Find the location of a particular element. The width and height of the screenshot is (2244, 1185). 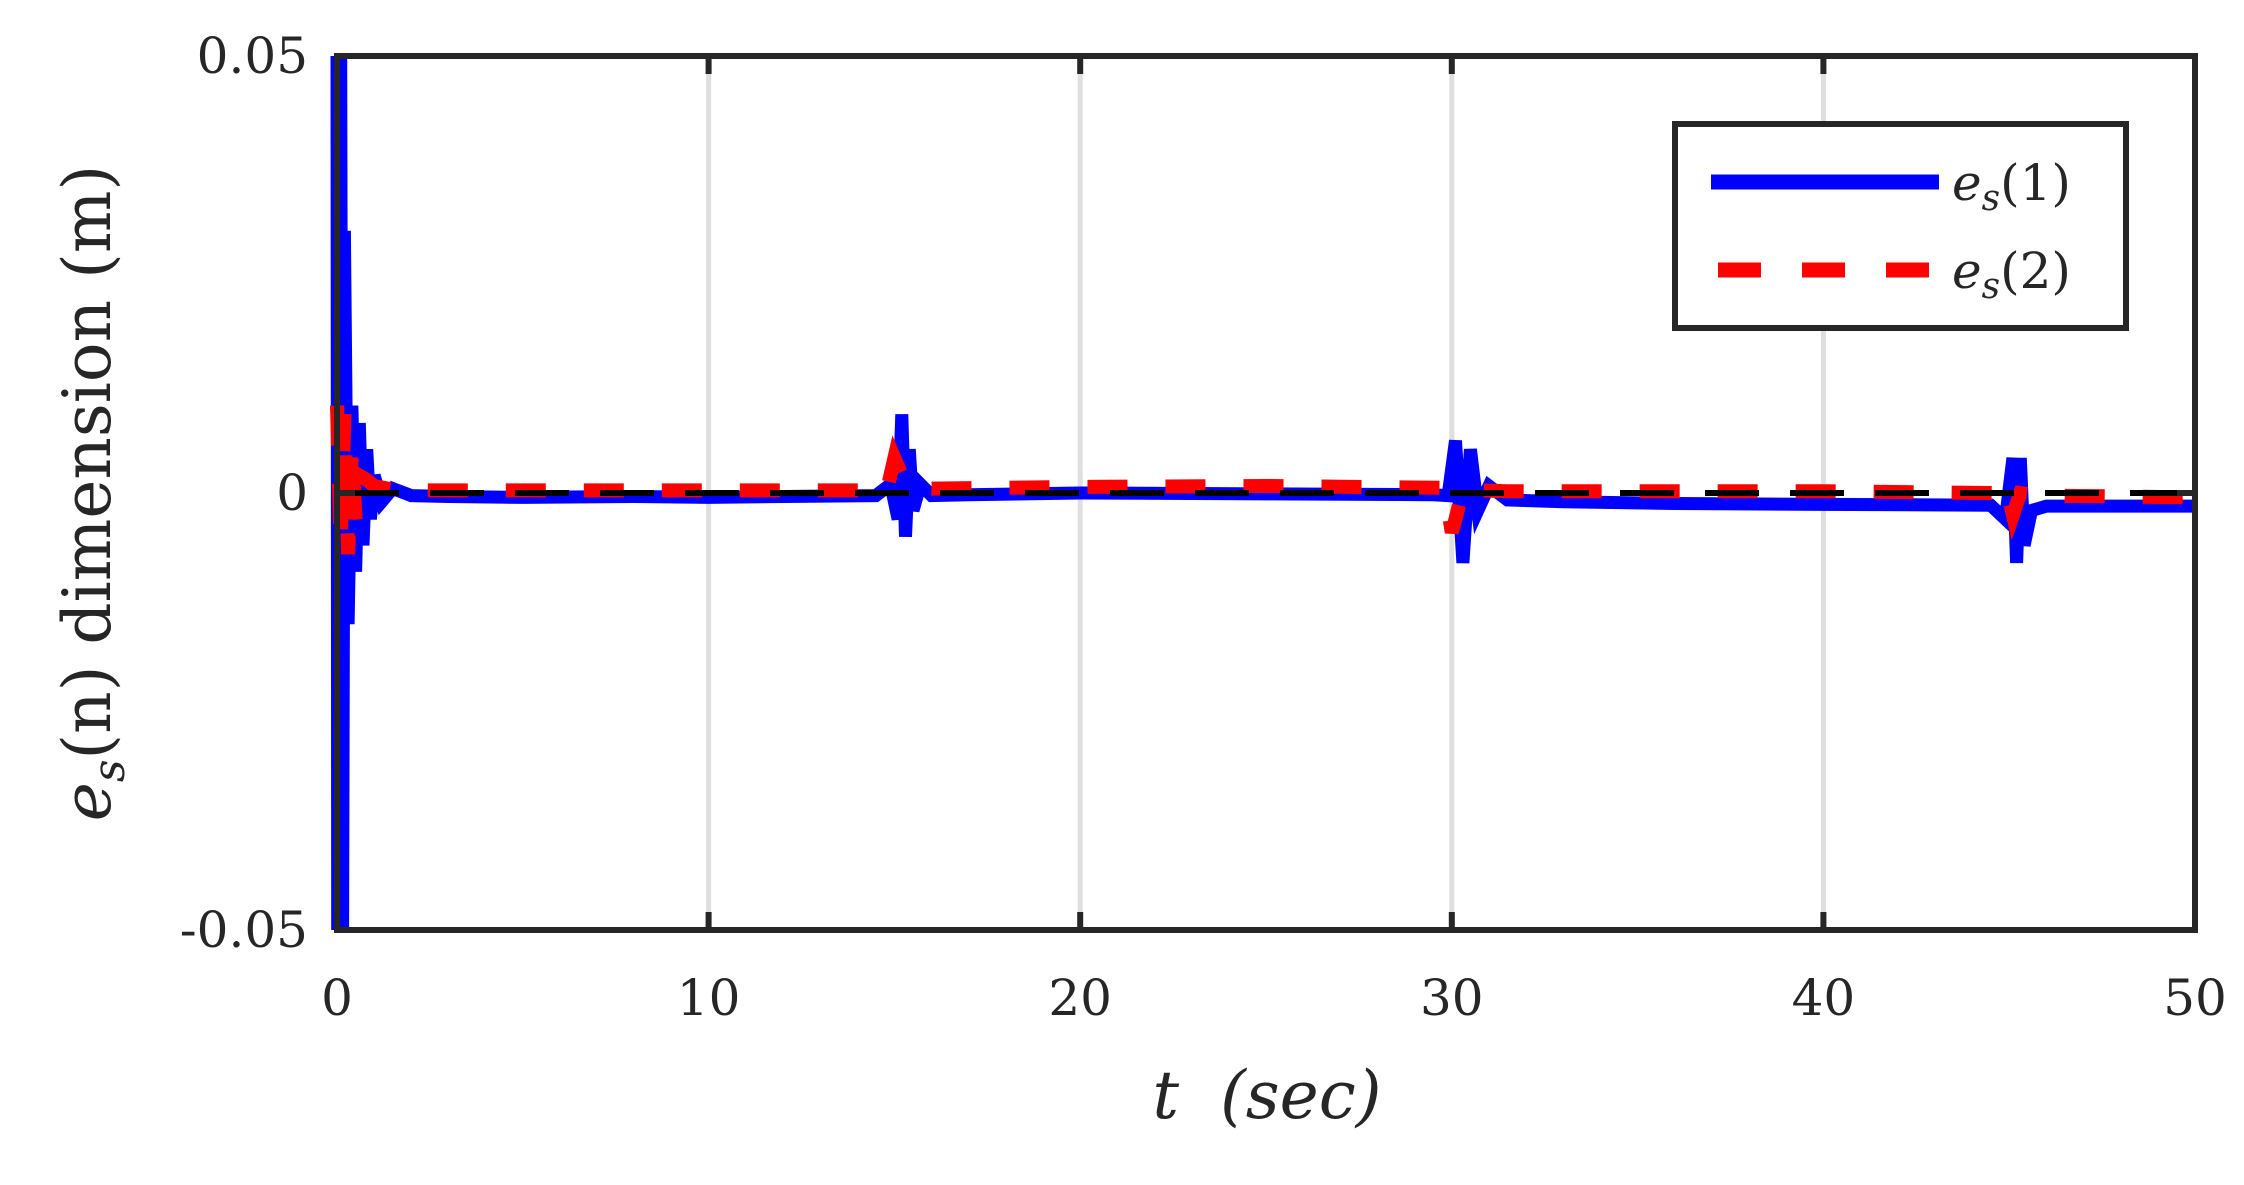

y-axis-label: es(n) dimension (m) is located at coordinates (92, 493).